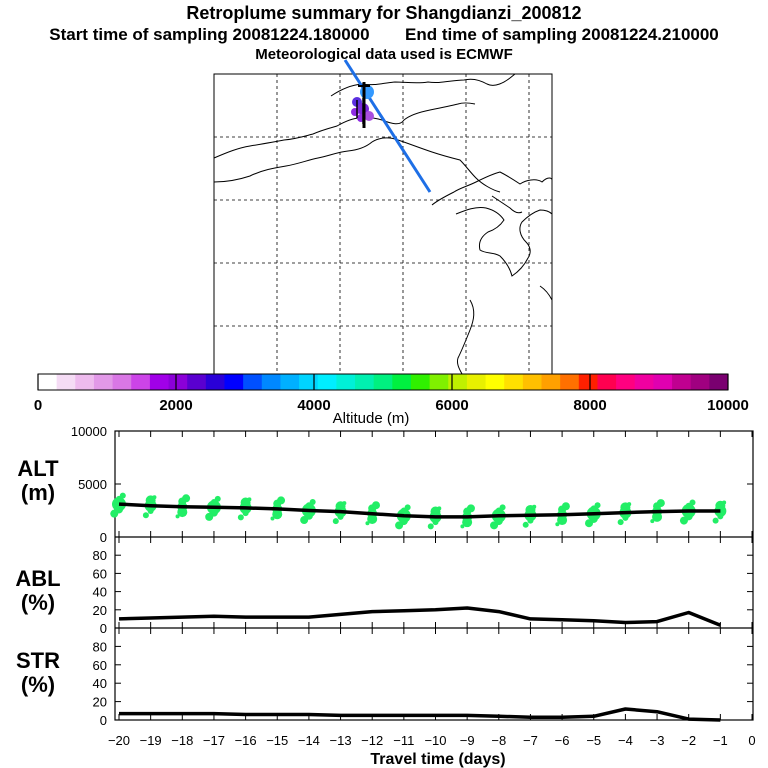 This screenshot has width=768, height=768. I want to click on x-tick-label: 0, so click(751, 740).